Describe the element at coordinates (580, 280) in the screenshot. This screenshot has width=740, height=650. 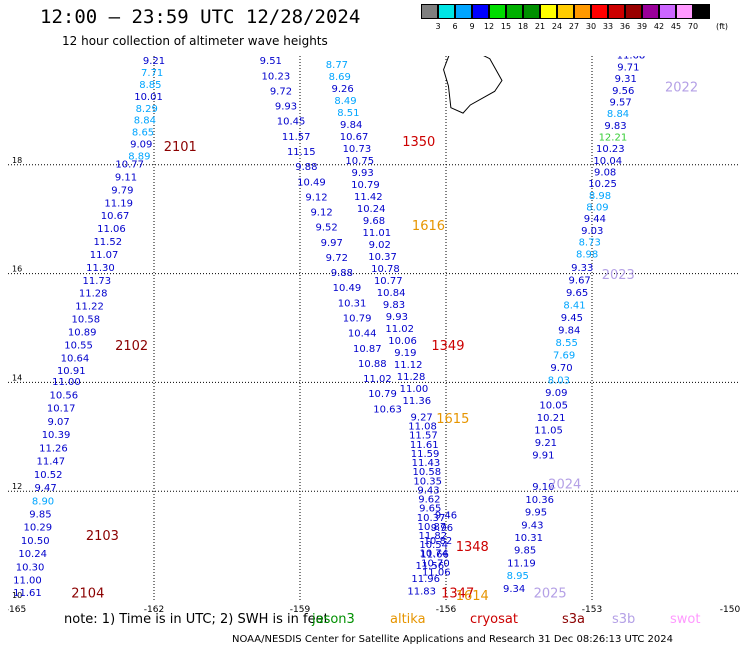
I see `wave-height-value: 9.67` at that location.